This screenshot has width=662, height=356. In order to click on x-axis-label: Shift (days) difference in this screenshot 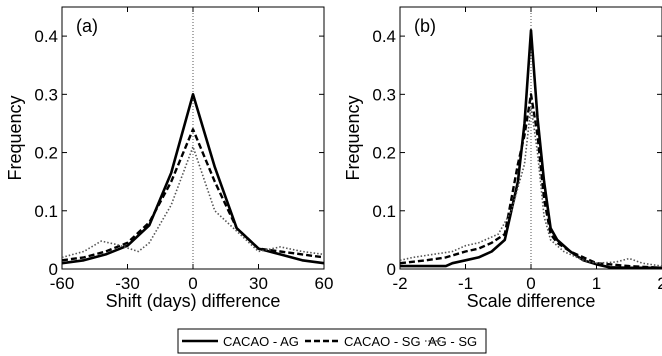, I will do `click(193, 301)`.